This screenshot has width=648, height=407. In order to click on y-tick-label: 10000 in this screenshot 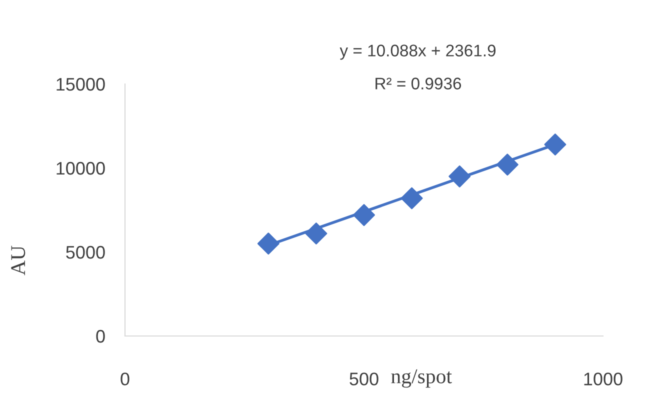, I will do `click(80, 168)`.